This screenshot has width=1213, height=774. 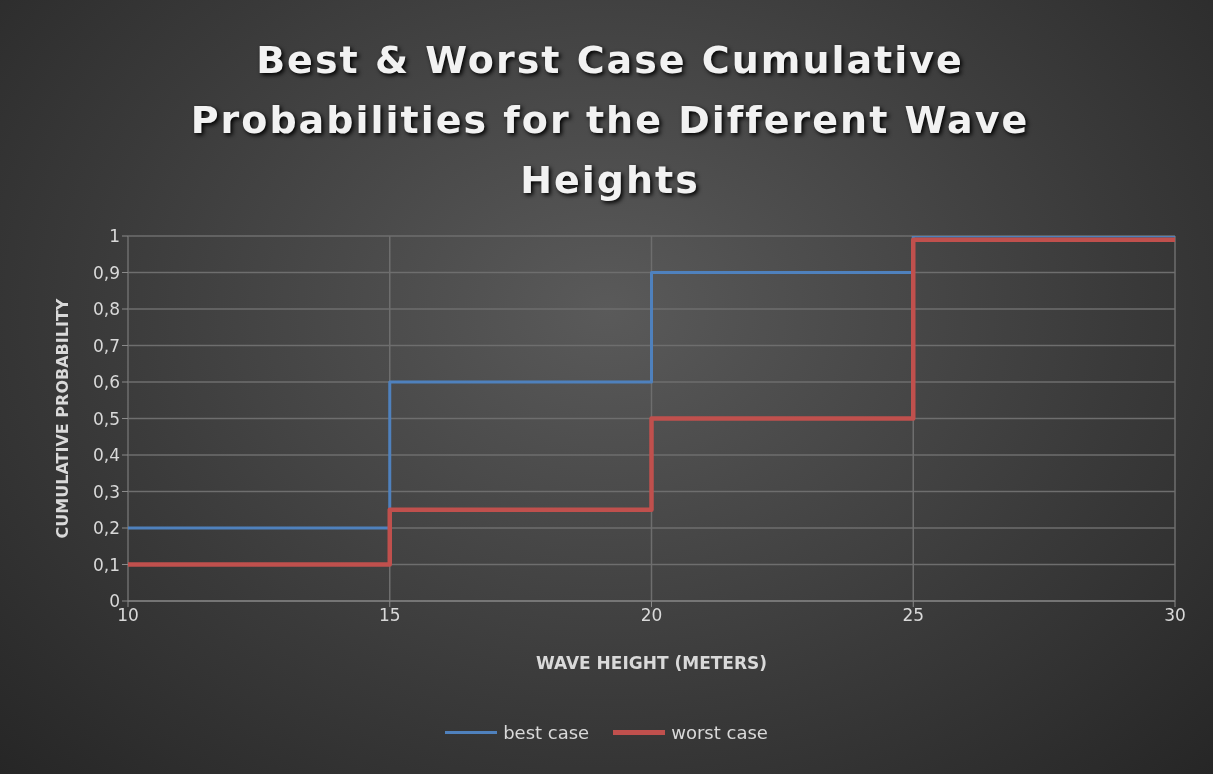 I want to click on x-tick-label: 30, so click(x=1175, y=615).